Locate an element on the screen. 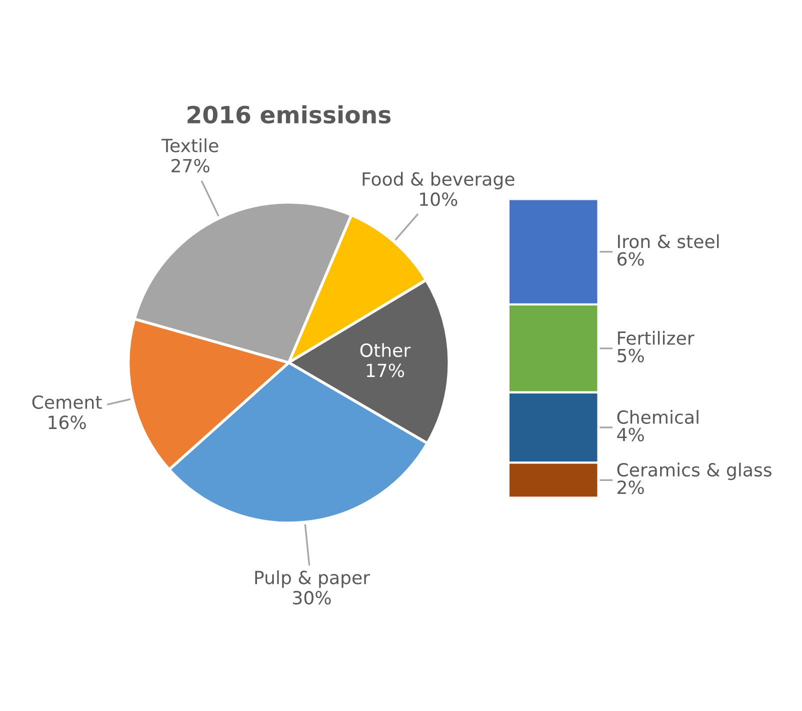 The height and width of the screenshot is (711, 802). data-label: 2% is located at coordinates (631, 487).